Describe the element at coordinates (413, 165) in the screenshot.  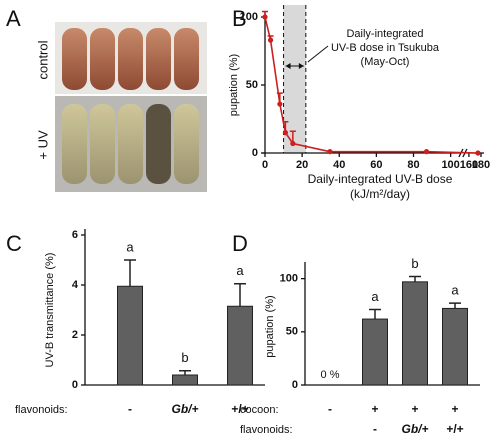
I see `x-tick-label: 80` at that location.